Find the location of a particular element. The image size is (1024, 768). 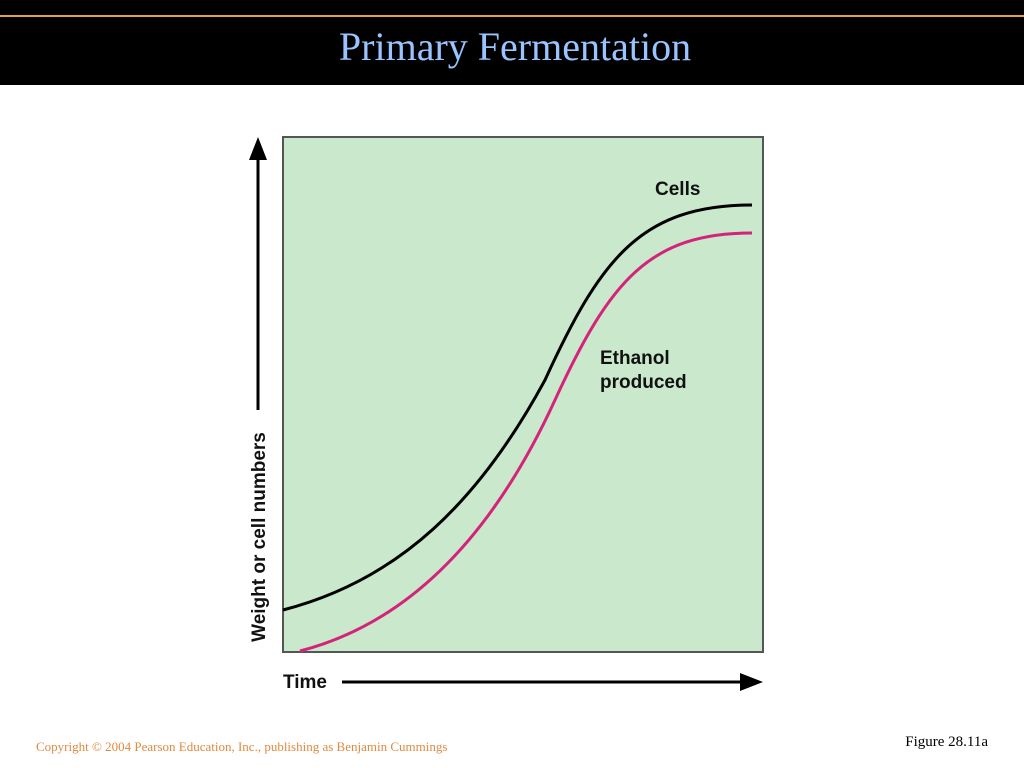

header-bar is located at coordinates (512, 42).